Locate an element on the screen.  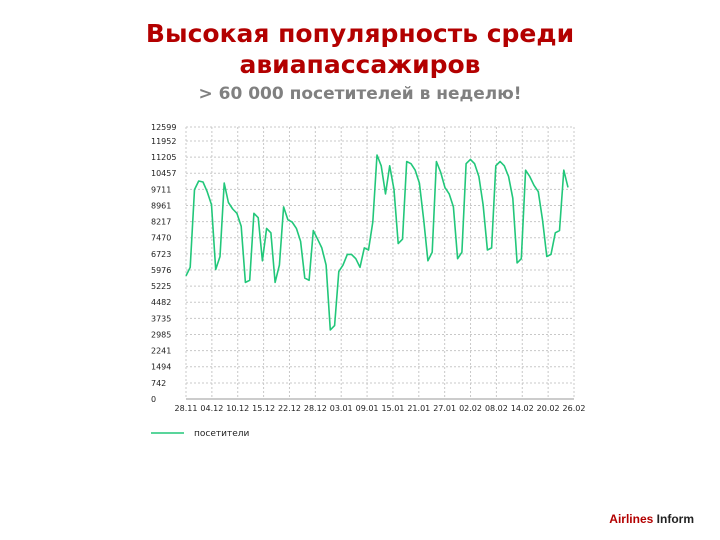
x-tick-label: 03.01 is located at coordinates (341, 408).